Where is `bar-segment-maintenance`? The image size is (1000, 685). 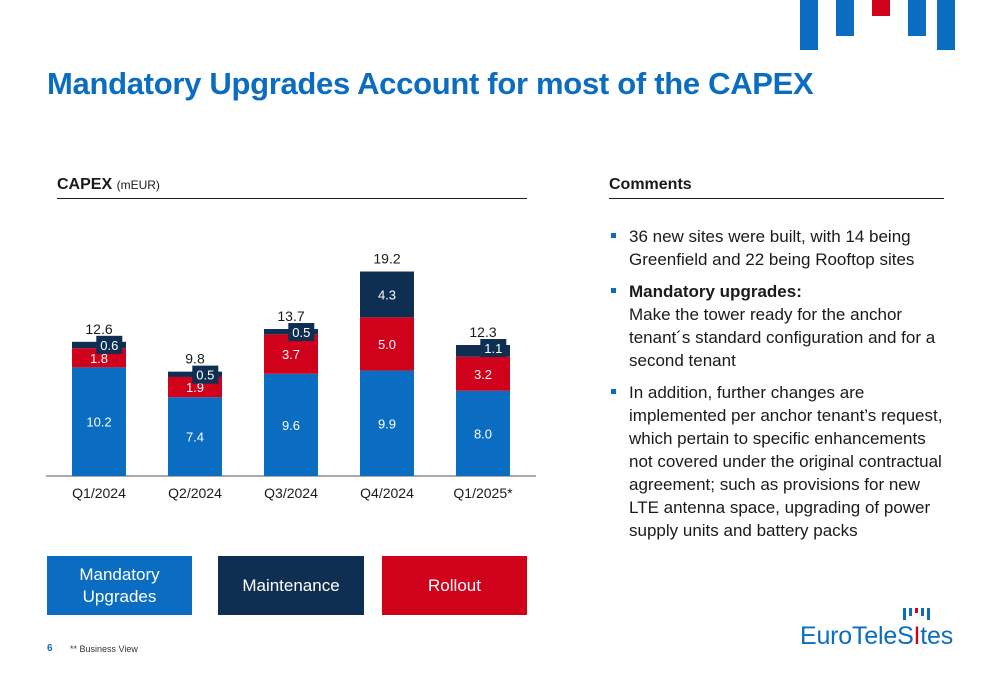 bar-segment-maintenance is located at coordinates (387, 294).